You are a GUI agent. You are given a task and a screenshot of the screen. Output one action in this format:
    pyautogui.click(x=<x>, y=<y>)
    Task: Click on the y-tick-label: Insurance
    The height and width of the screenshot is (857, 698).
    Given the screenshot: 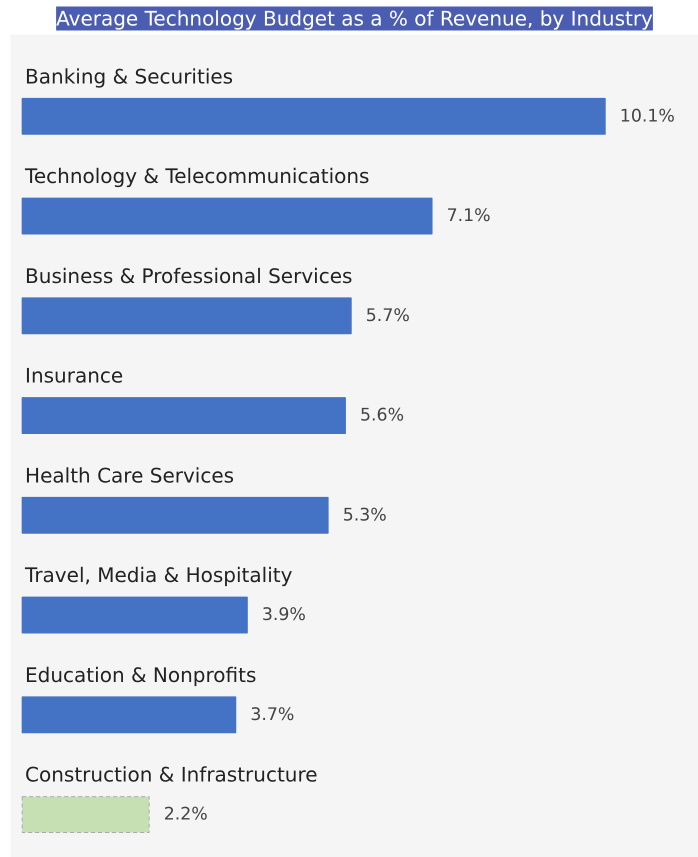 What is the action you would take?
    pyautogui.click(x=74, y=376)
    